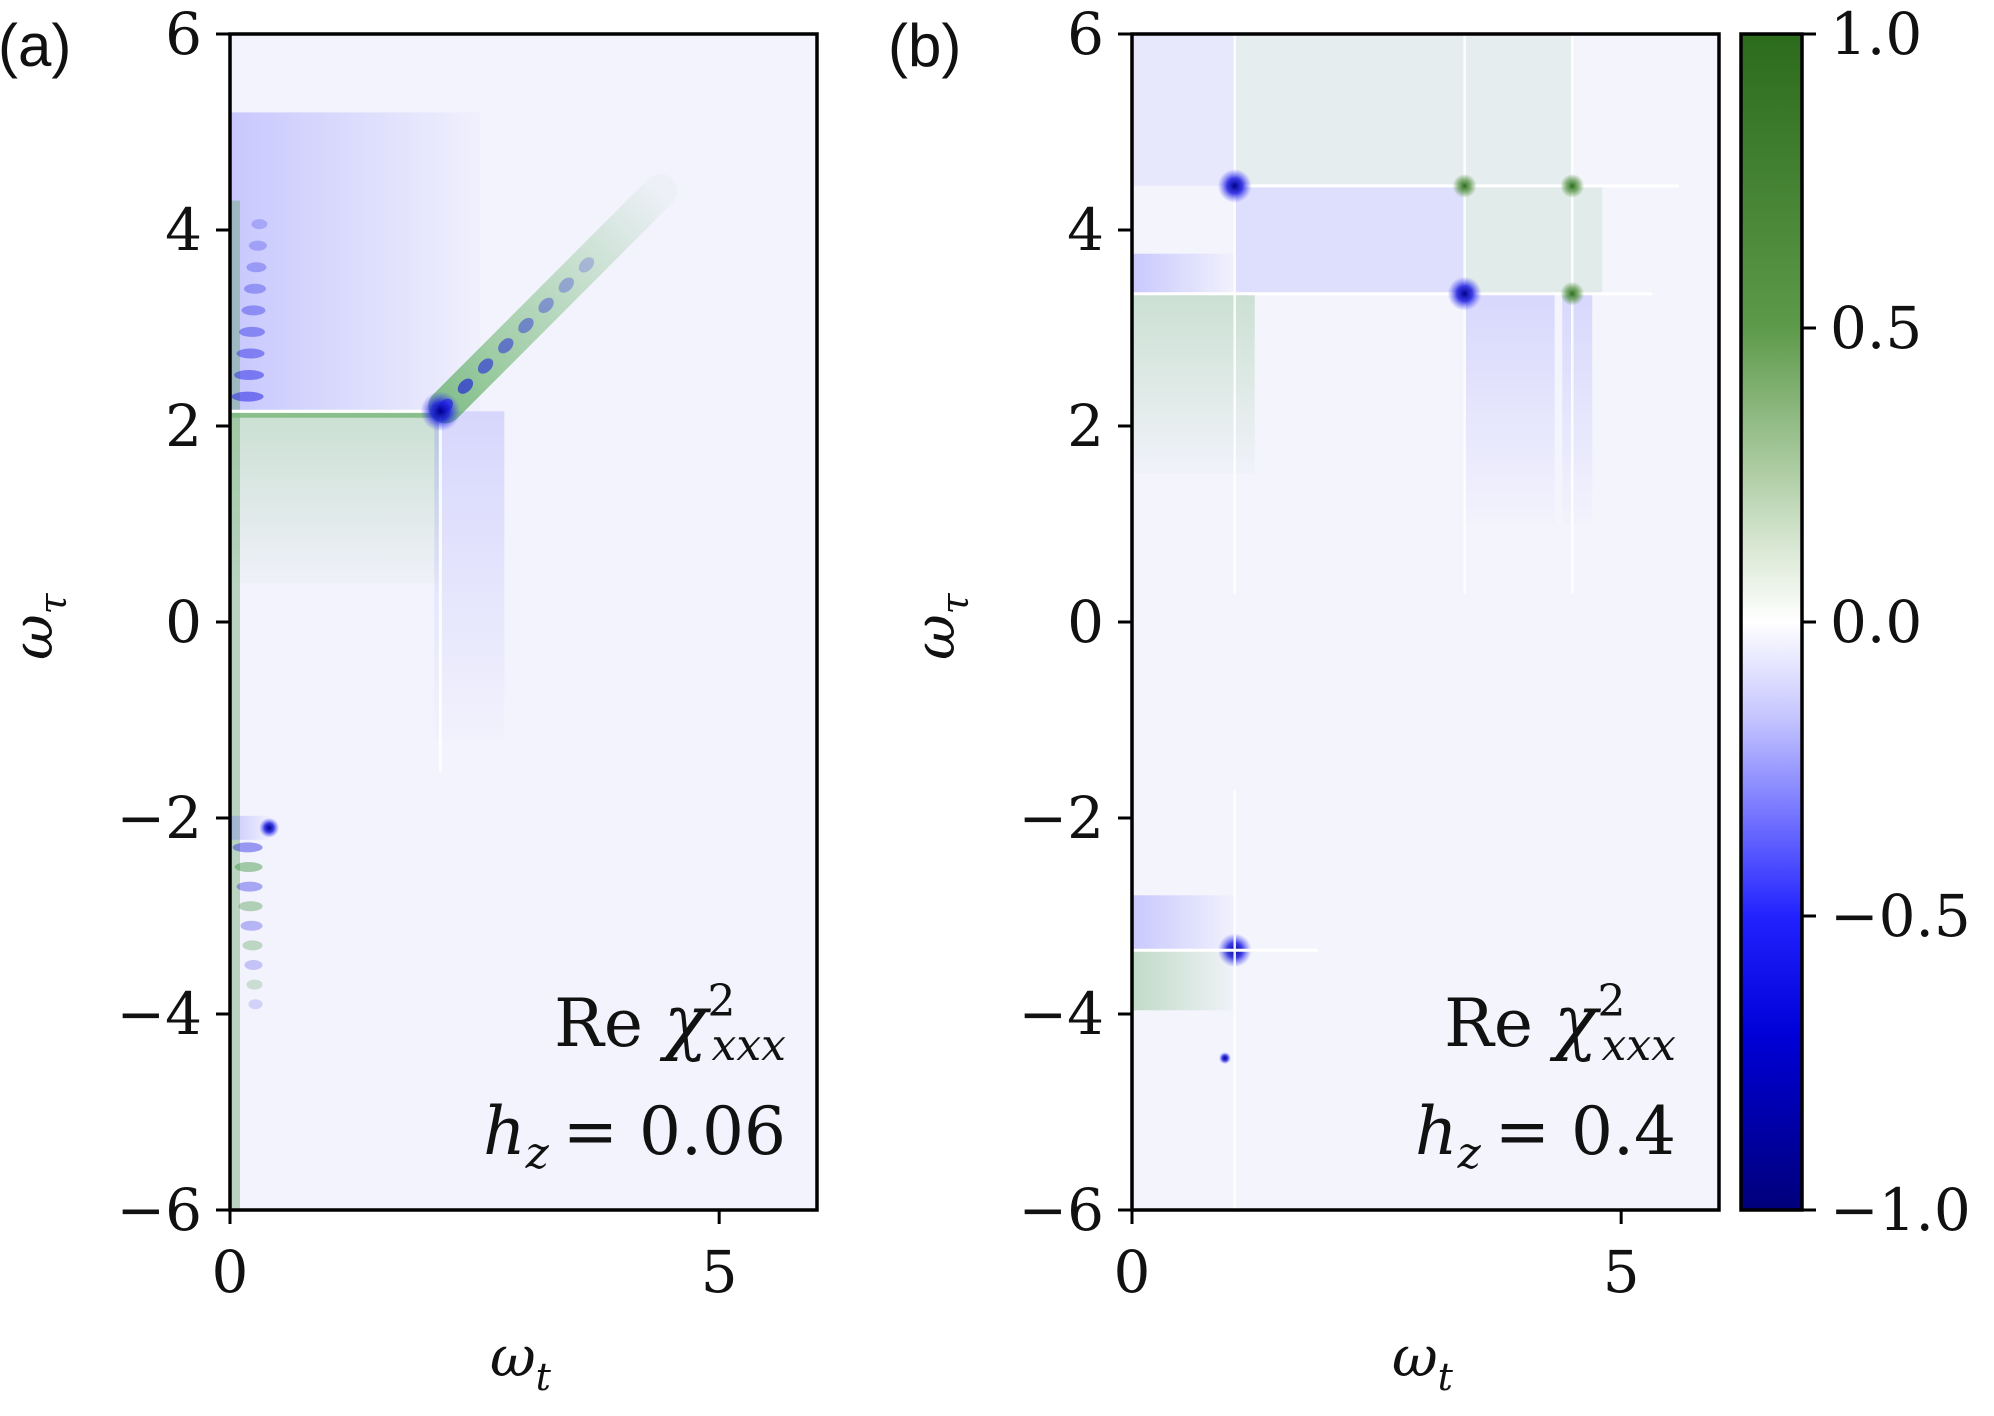  Describe the element at coordinates (1224, 1058) in the screenshot. I see `minor-peak` at that location.